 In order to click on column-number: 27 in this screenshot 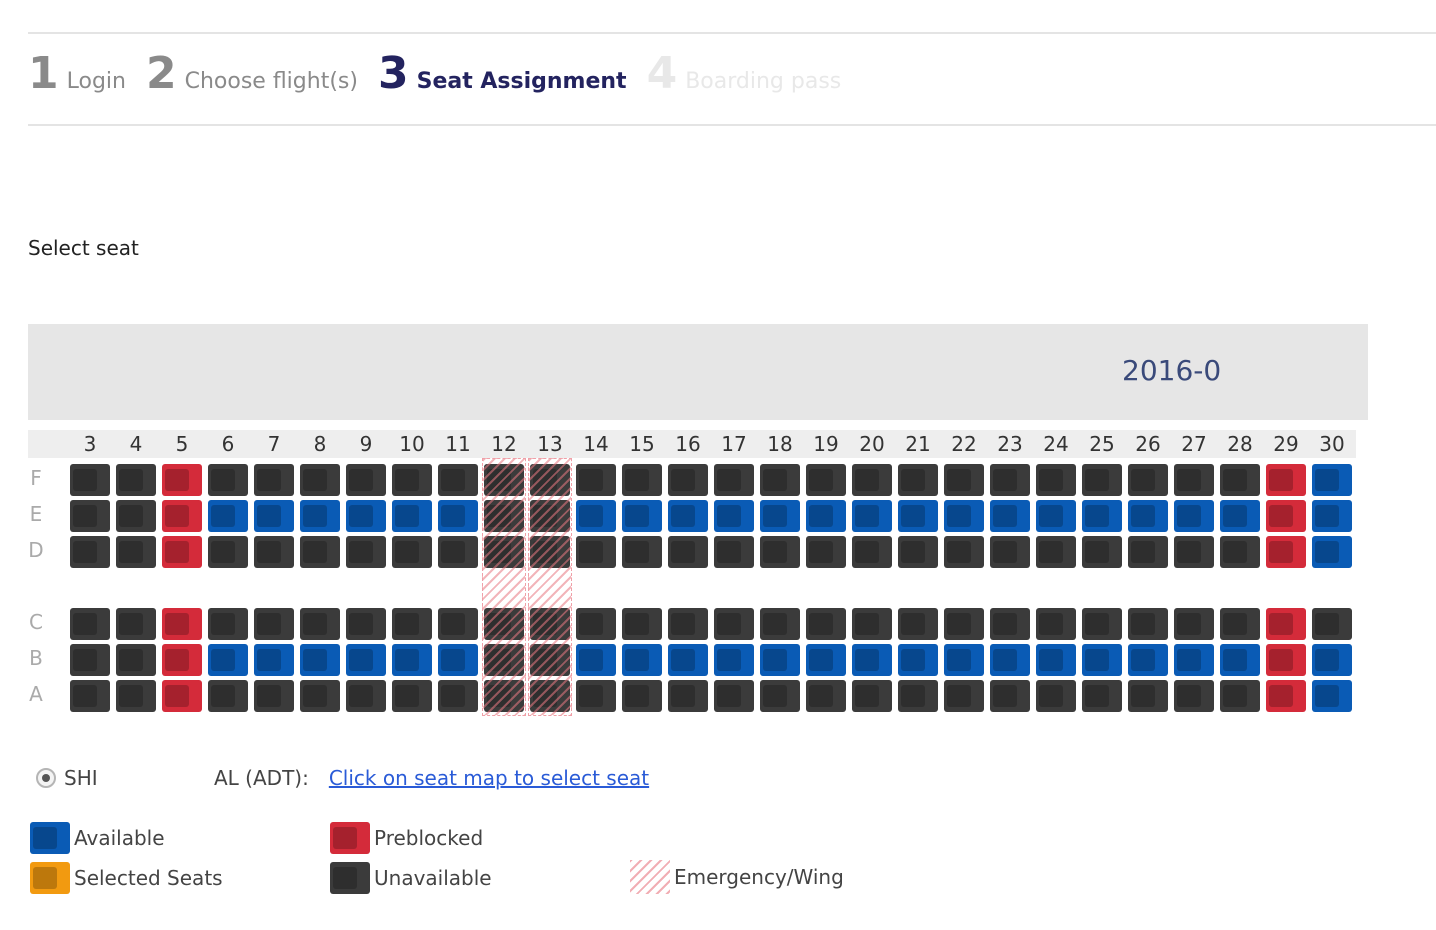, I will do `click(1194, 444)`.